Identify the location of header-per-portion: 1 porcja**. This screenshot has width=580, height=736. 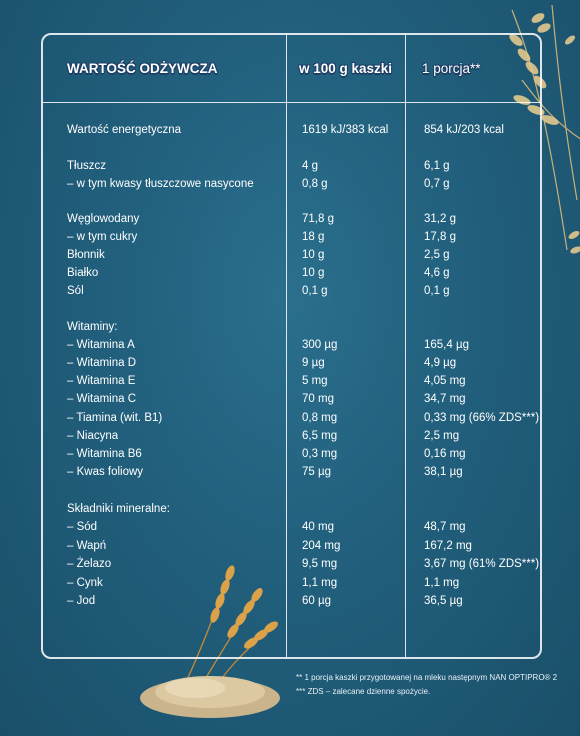
(451, 68).